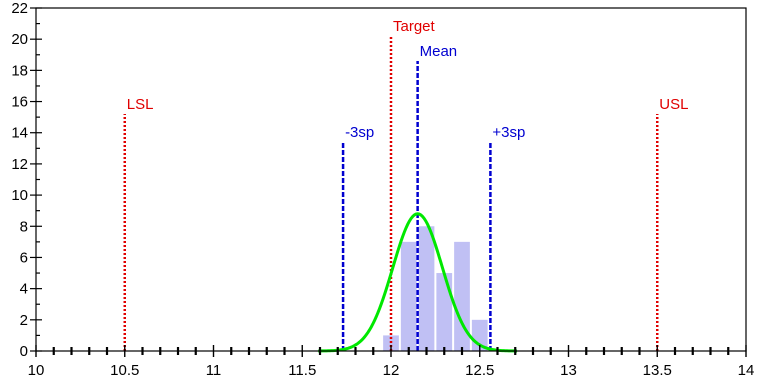 The image size is (769, 390). What do you see at coordinates (359, 132) in the screenshot?
I see `ref-label-3sp: -3sp` at bounding box center [359, 132].